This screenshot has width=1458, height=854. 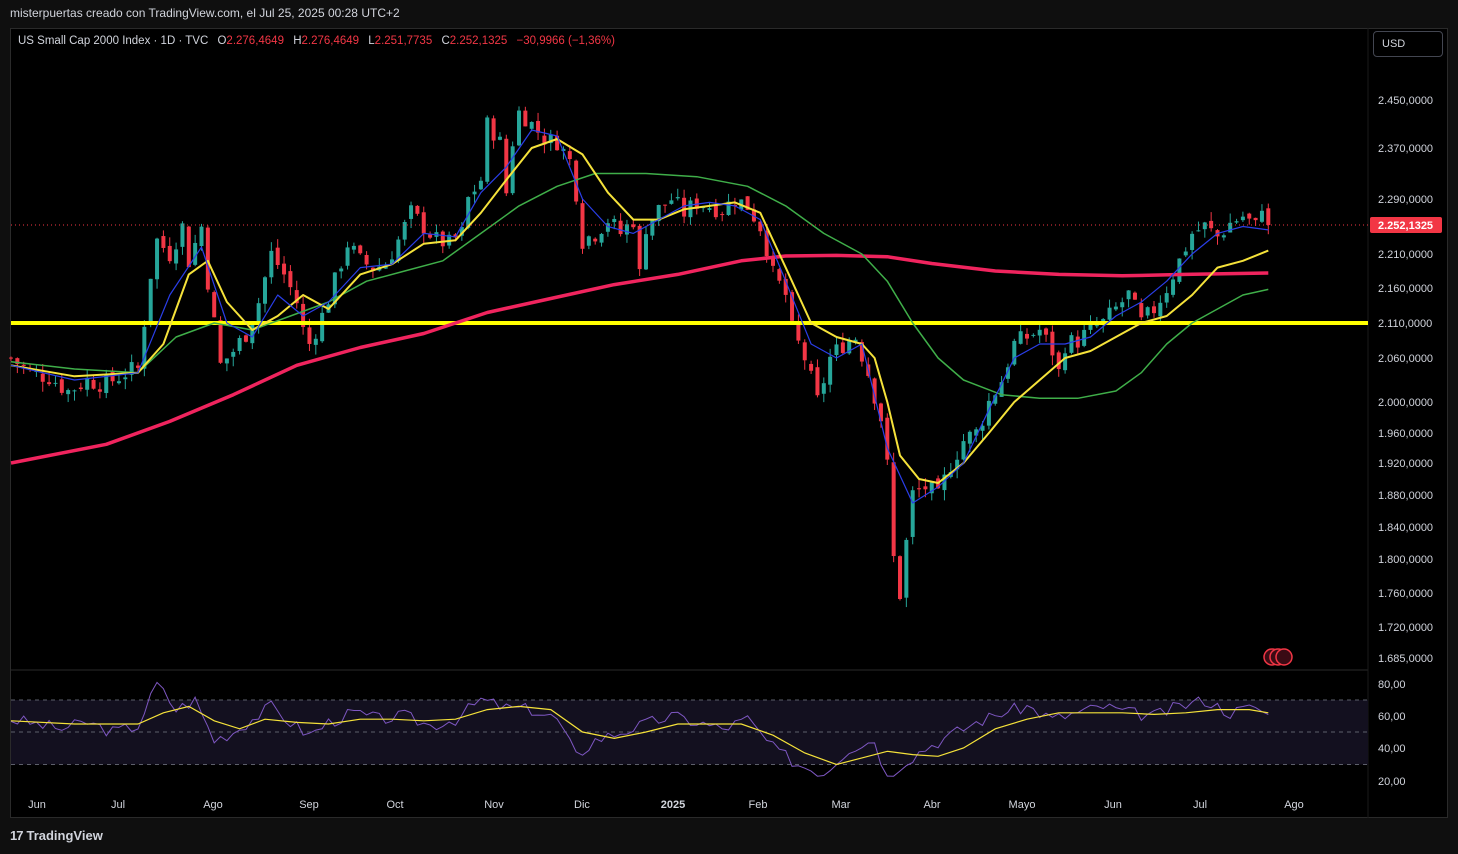 What do you see at coordinates (297, 41) in the screenshot?
I see `high-label: H` at bounding box center [297, 41].